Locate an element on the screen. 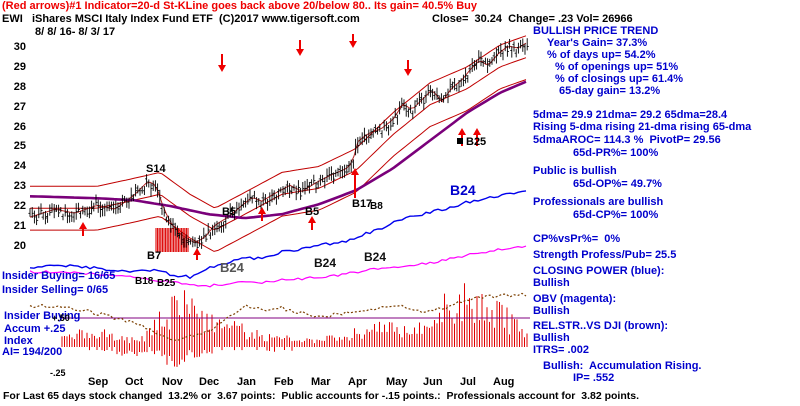 Image resolution: width=800 pixels, height=406 pixels. price-tick-label: 27 is located at coordinates (19, 107).